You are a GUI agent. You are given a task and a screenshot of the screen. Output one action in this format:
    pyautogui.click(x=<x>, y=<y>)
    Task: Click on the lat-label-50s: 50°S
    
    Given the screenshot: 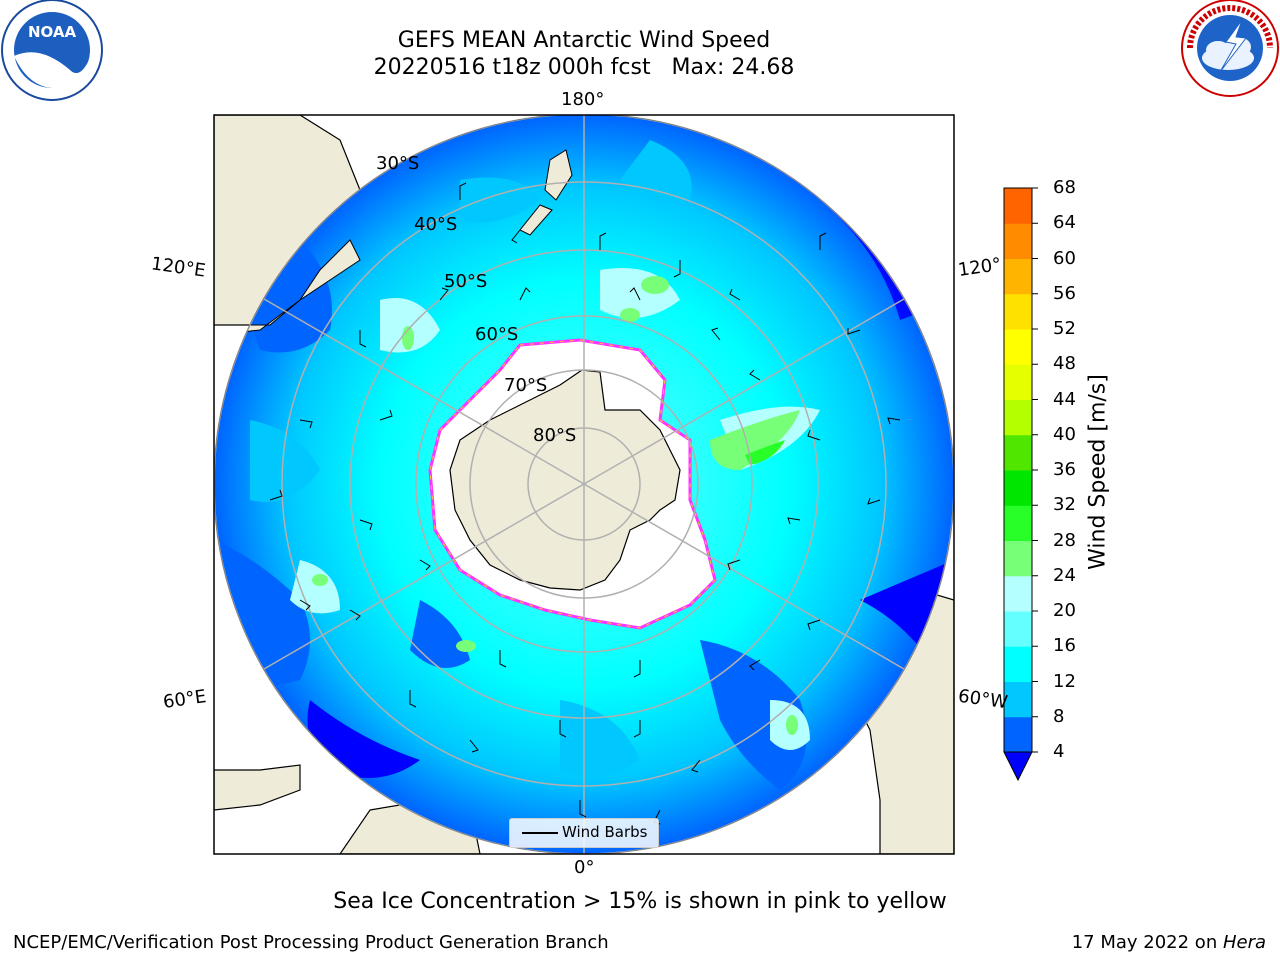 What is the action you would take?
    pyautogui.click(x=466, y=281)
    